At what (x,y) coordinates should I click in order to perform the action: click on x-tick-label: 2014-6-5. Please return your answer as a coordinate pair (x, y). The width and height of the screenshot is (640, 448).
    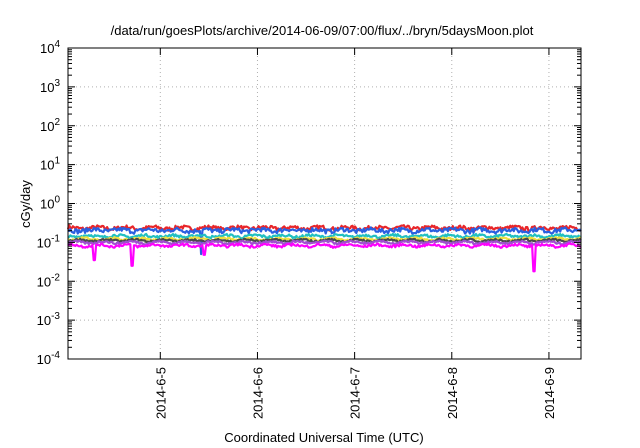
    Looking at the image, I should click on (160, 393).